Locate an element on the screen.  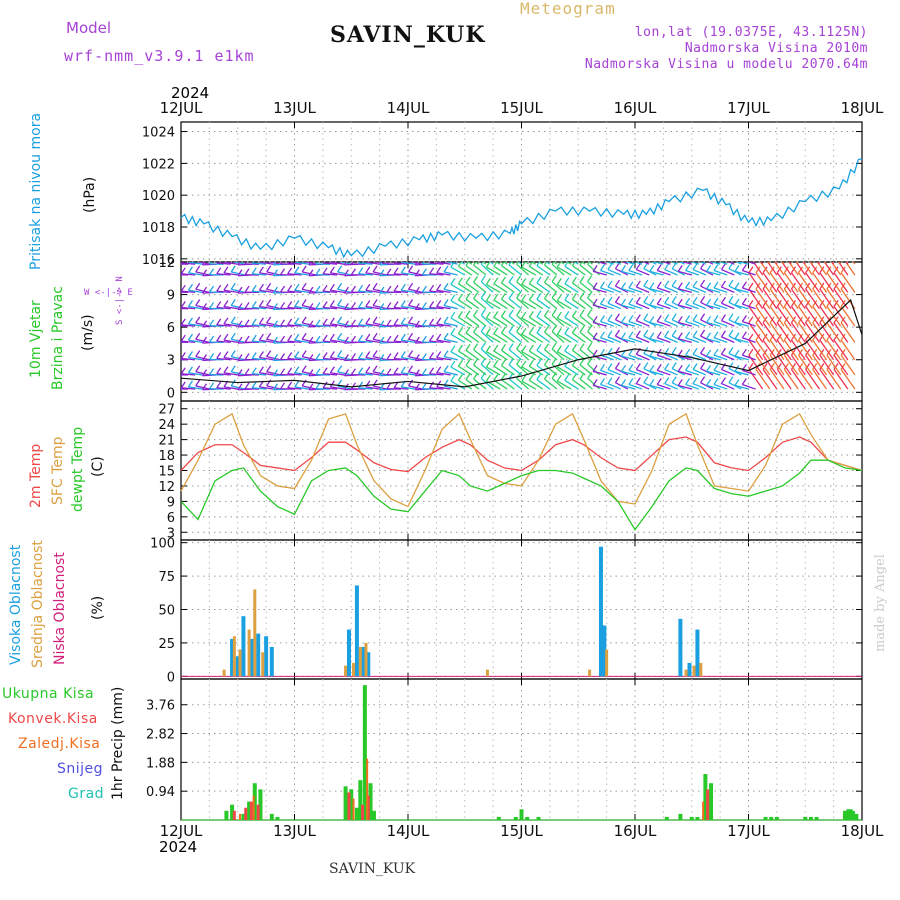
temp-ytick-label: 24 is located at coordinates (166, 425).